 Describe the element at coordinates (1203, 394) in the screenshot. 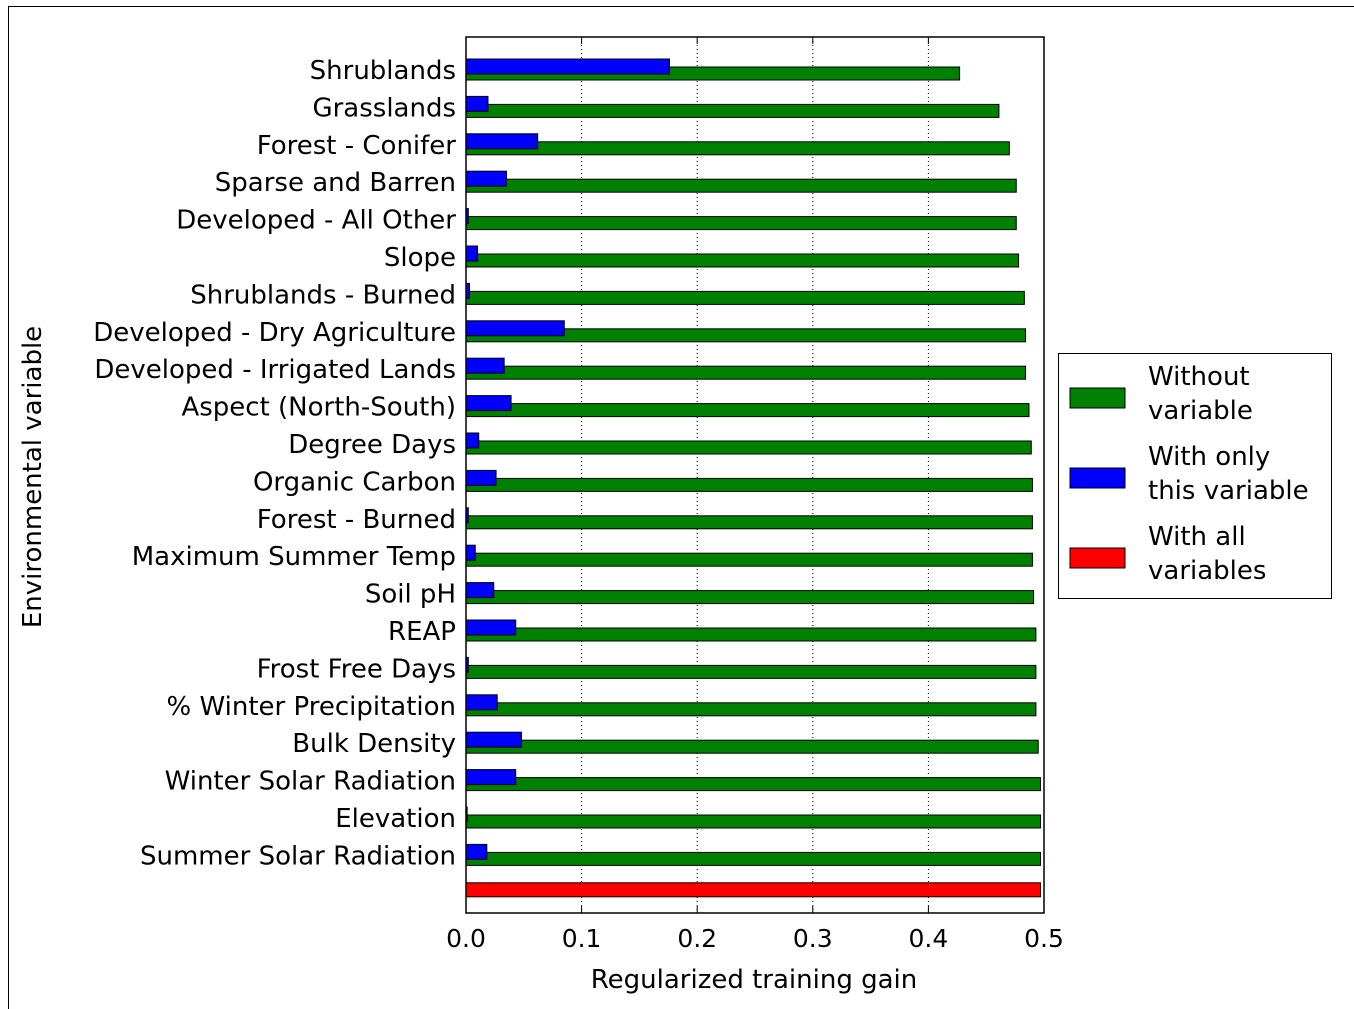

I see `legend-label: Without variable` at that location.